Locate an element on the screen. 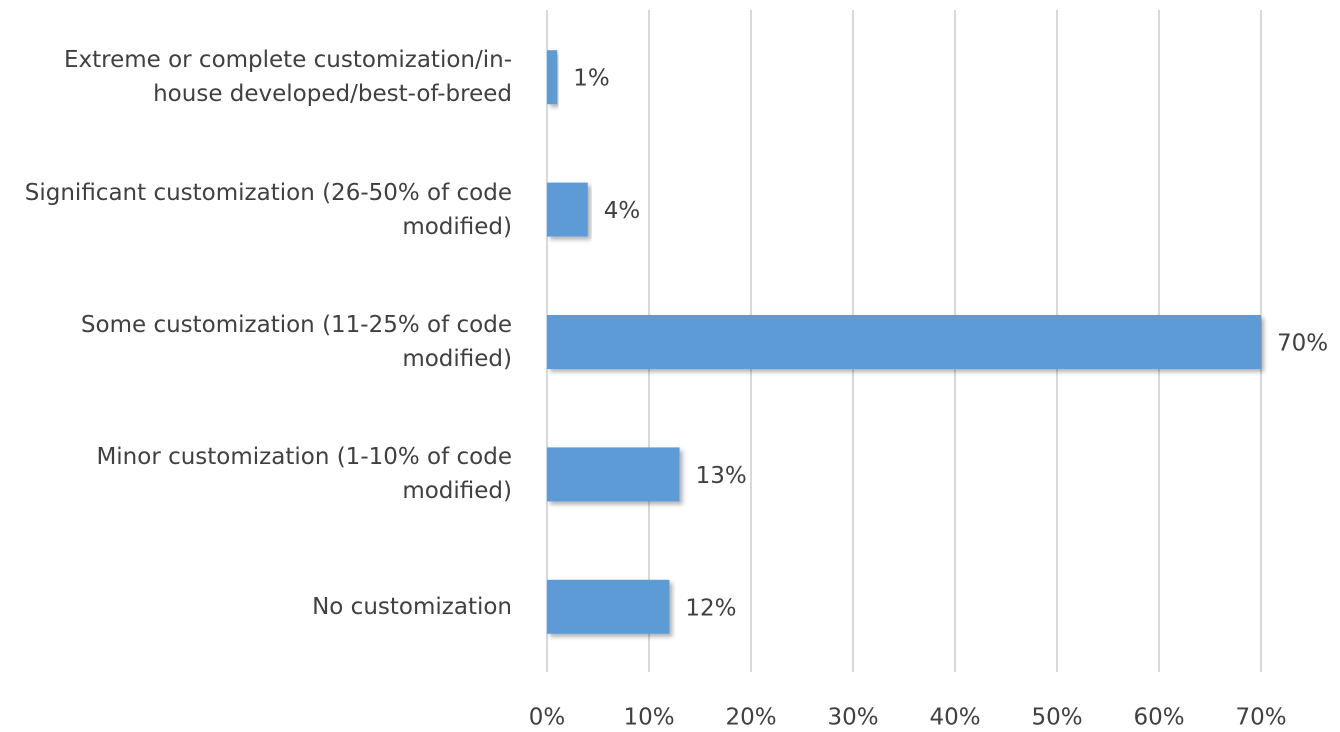 This screenshot has width=1340, height=732. x-tick-label: 60% is located at coordinates (1158, 718).